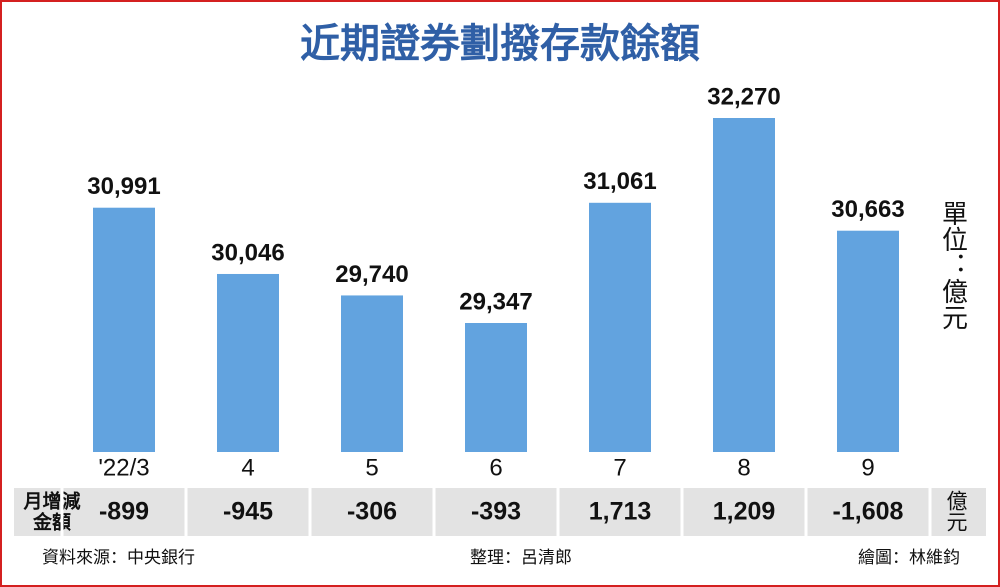 The image size is (1000, 587). What do you see at coordinates (51, 522) in the screenshot?
I see `row-label: 金額` at bounding box center [51, 522].